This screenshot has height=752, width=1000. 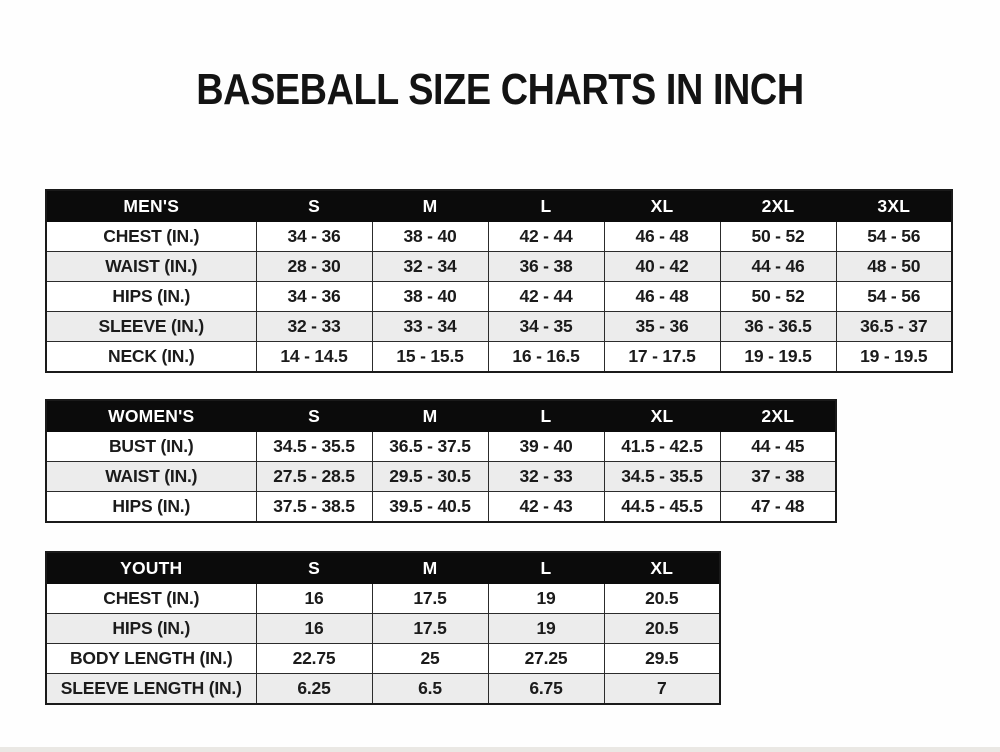 I want to click on size-value-cell: 36 - 38, so click(x=546, y=266).